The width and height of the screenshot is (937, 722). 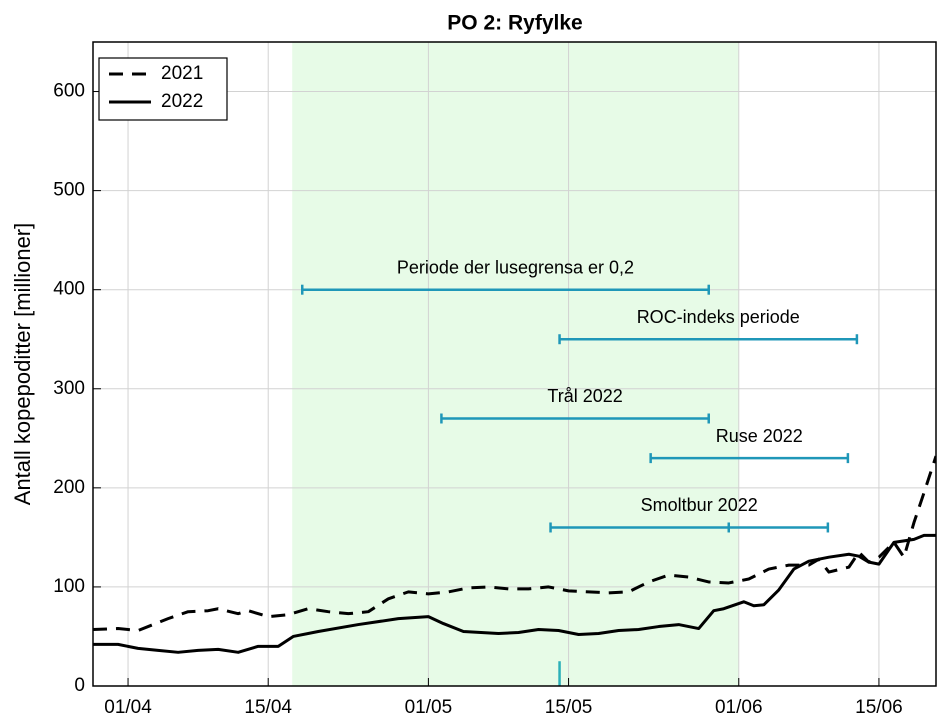 I want to click on period-label: Periode der lusegrensa er 0,2, so click(x=515, y=267).